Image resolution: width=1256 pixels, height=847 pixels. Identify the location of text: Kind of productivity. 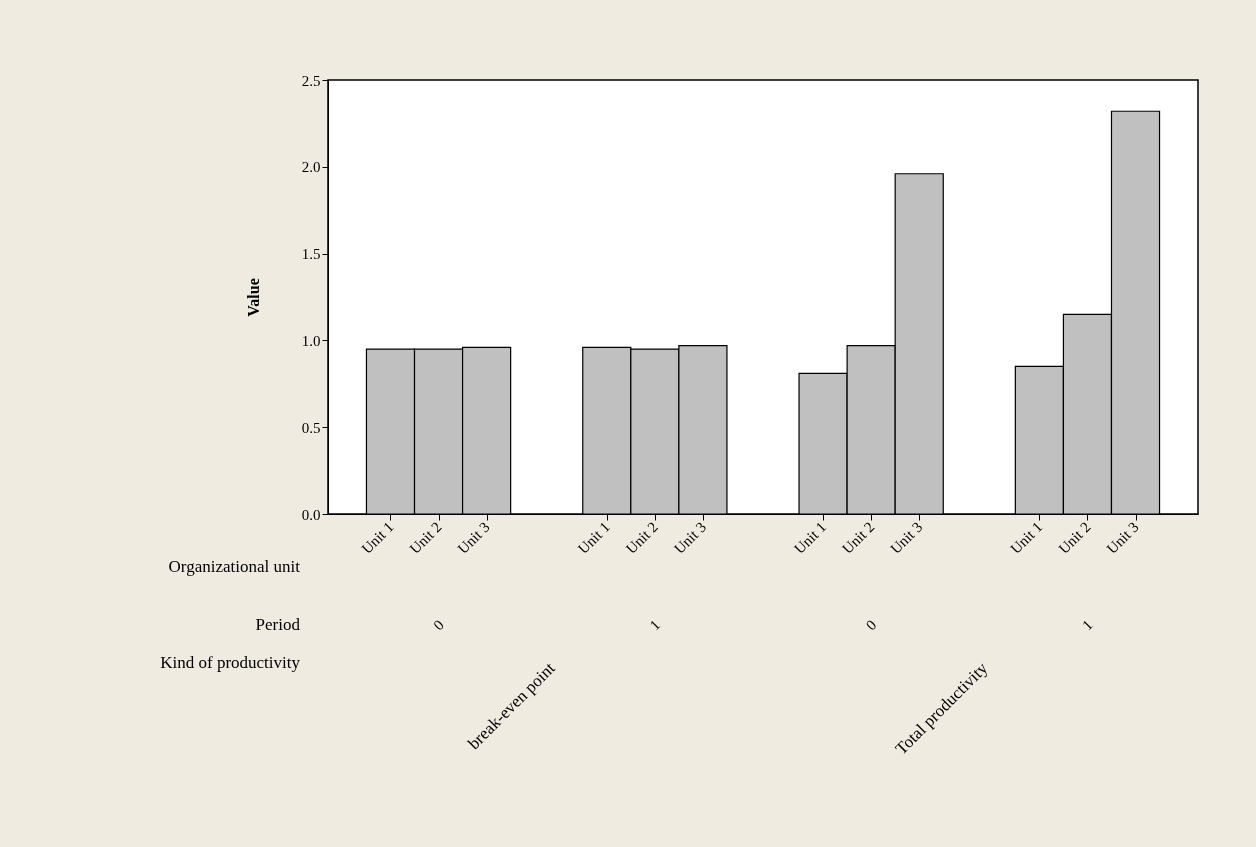
(230, 662).